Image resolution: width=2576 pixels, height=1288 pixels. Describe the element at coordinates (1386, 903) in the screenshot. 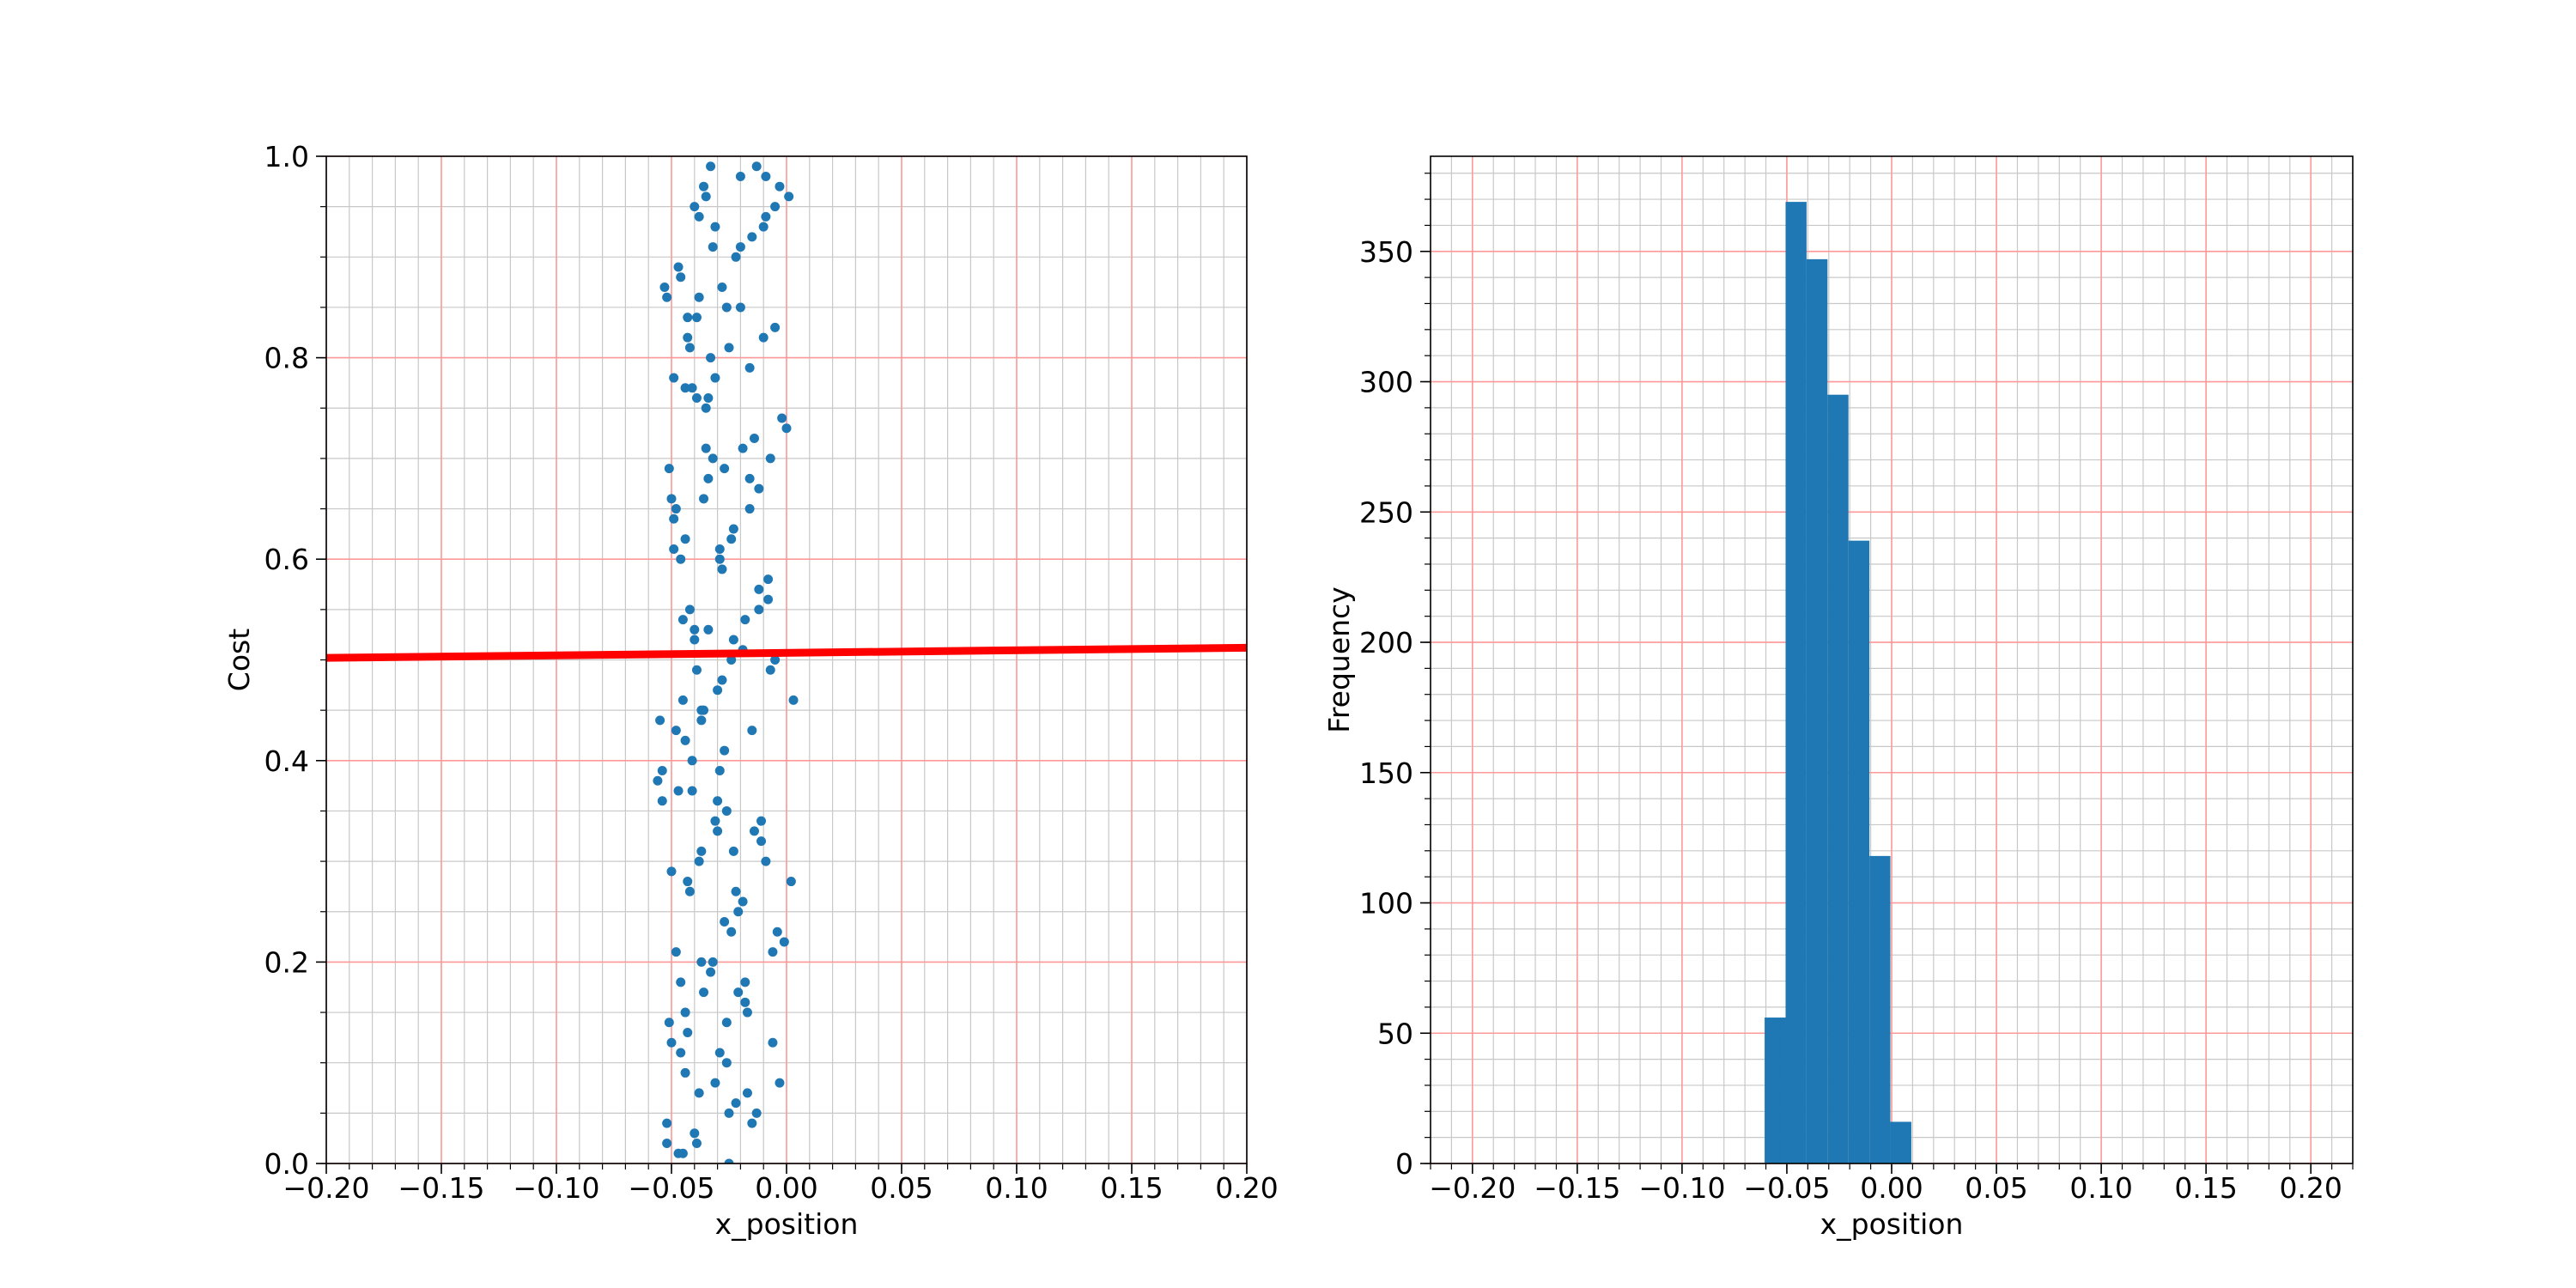

I see `y-tick-label: 100` at that location.